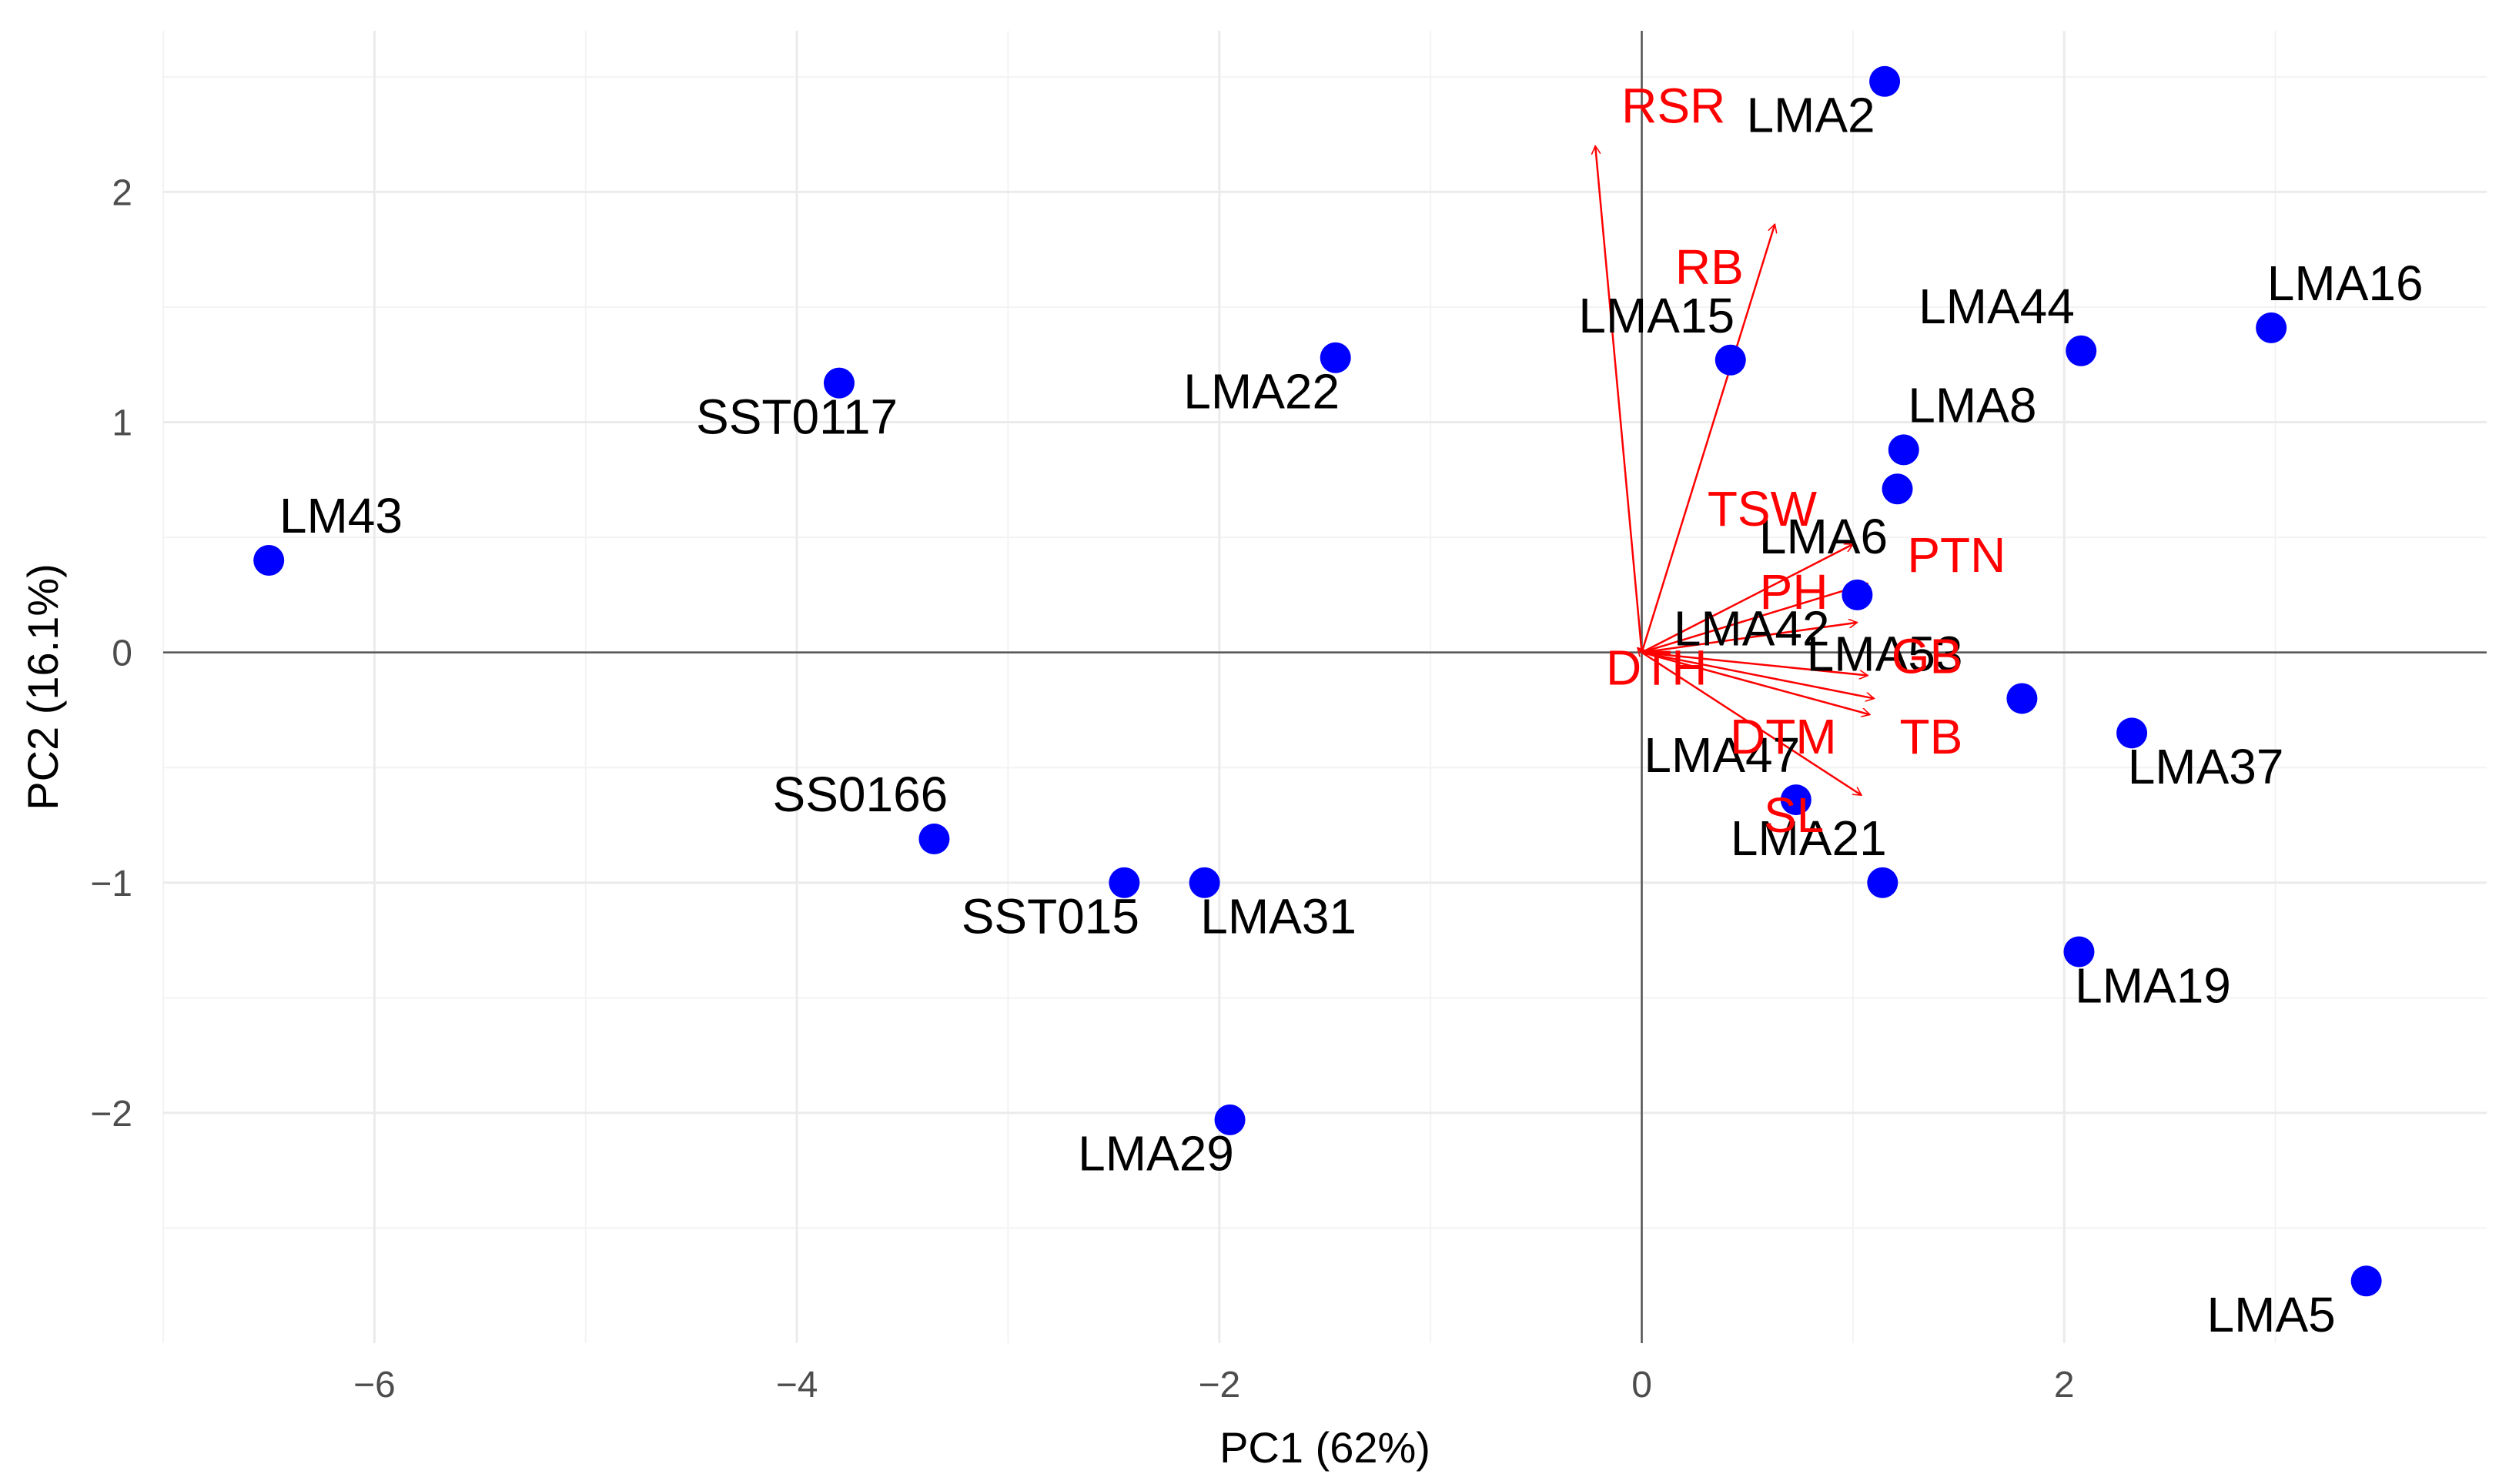 This screenshot has width=2509, height=1484. What do you see at coordinates (42, 687) in the screenshot?
I see `y-axis-title: PC2 (16.1%)` at bounding box center [42, 687].